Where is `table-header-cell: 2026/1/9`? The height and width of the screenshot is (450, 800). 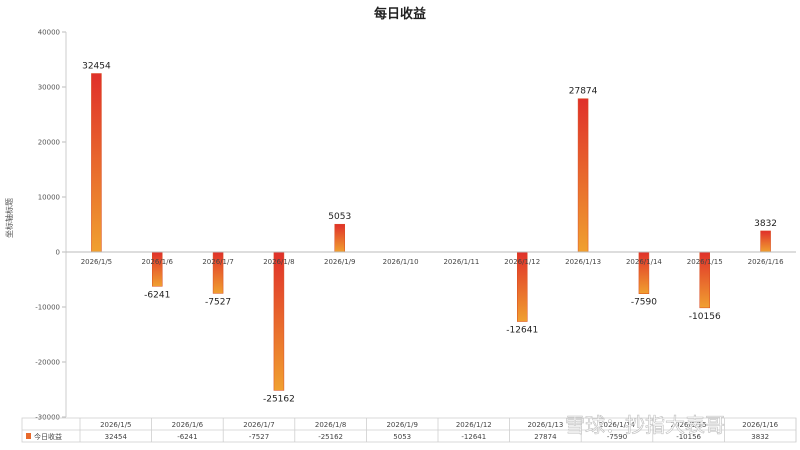
table-header-cell: 2026/1/9 is located at coordinates (401, 425).